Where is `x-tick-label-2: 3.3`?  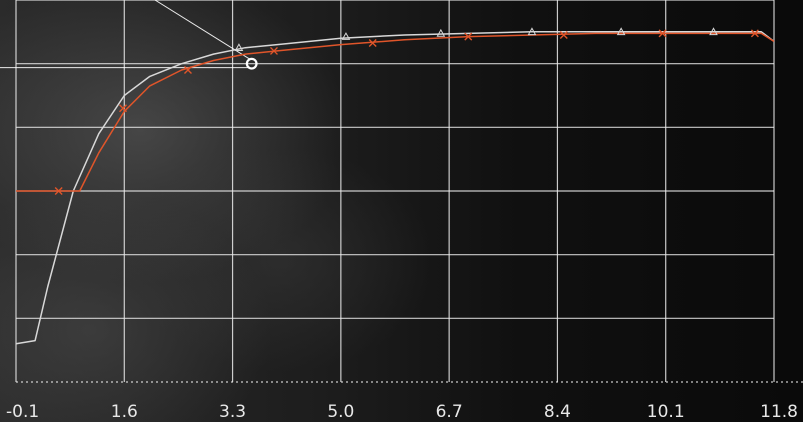
x-tick-label-2: 3.3 is located at coordinates (232, 412).